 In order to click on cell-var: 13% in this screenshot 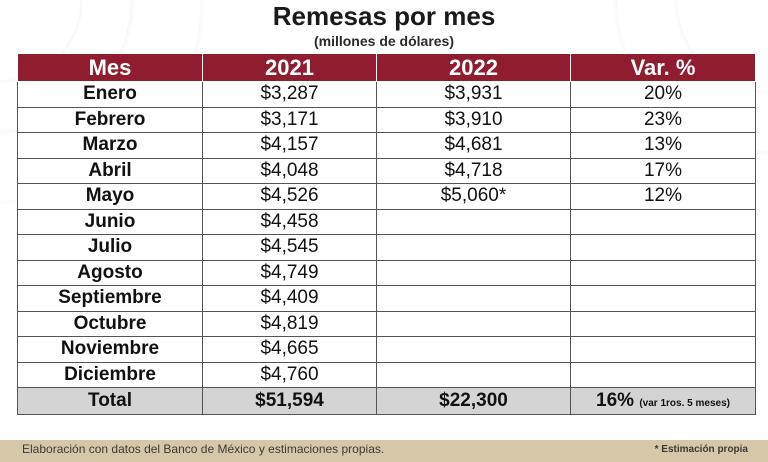, I will do `click(663, 145)`.